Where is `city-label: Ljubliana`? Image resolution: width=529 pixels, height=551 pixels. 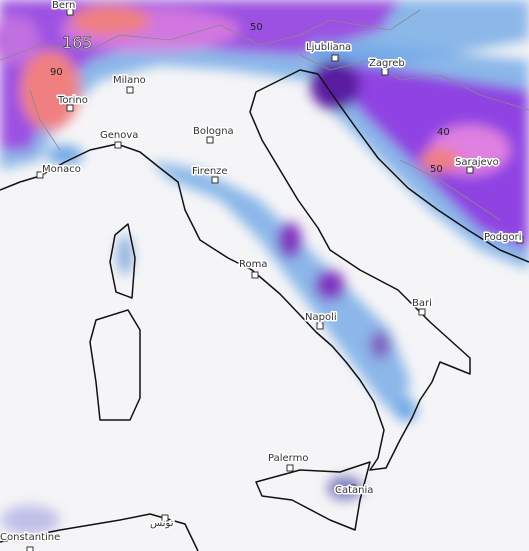
city-label: Ljubliana is located at coordinates (328, 47).